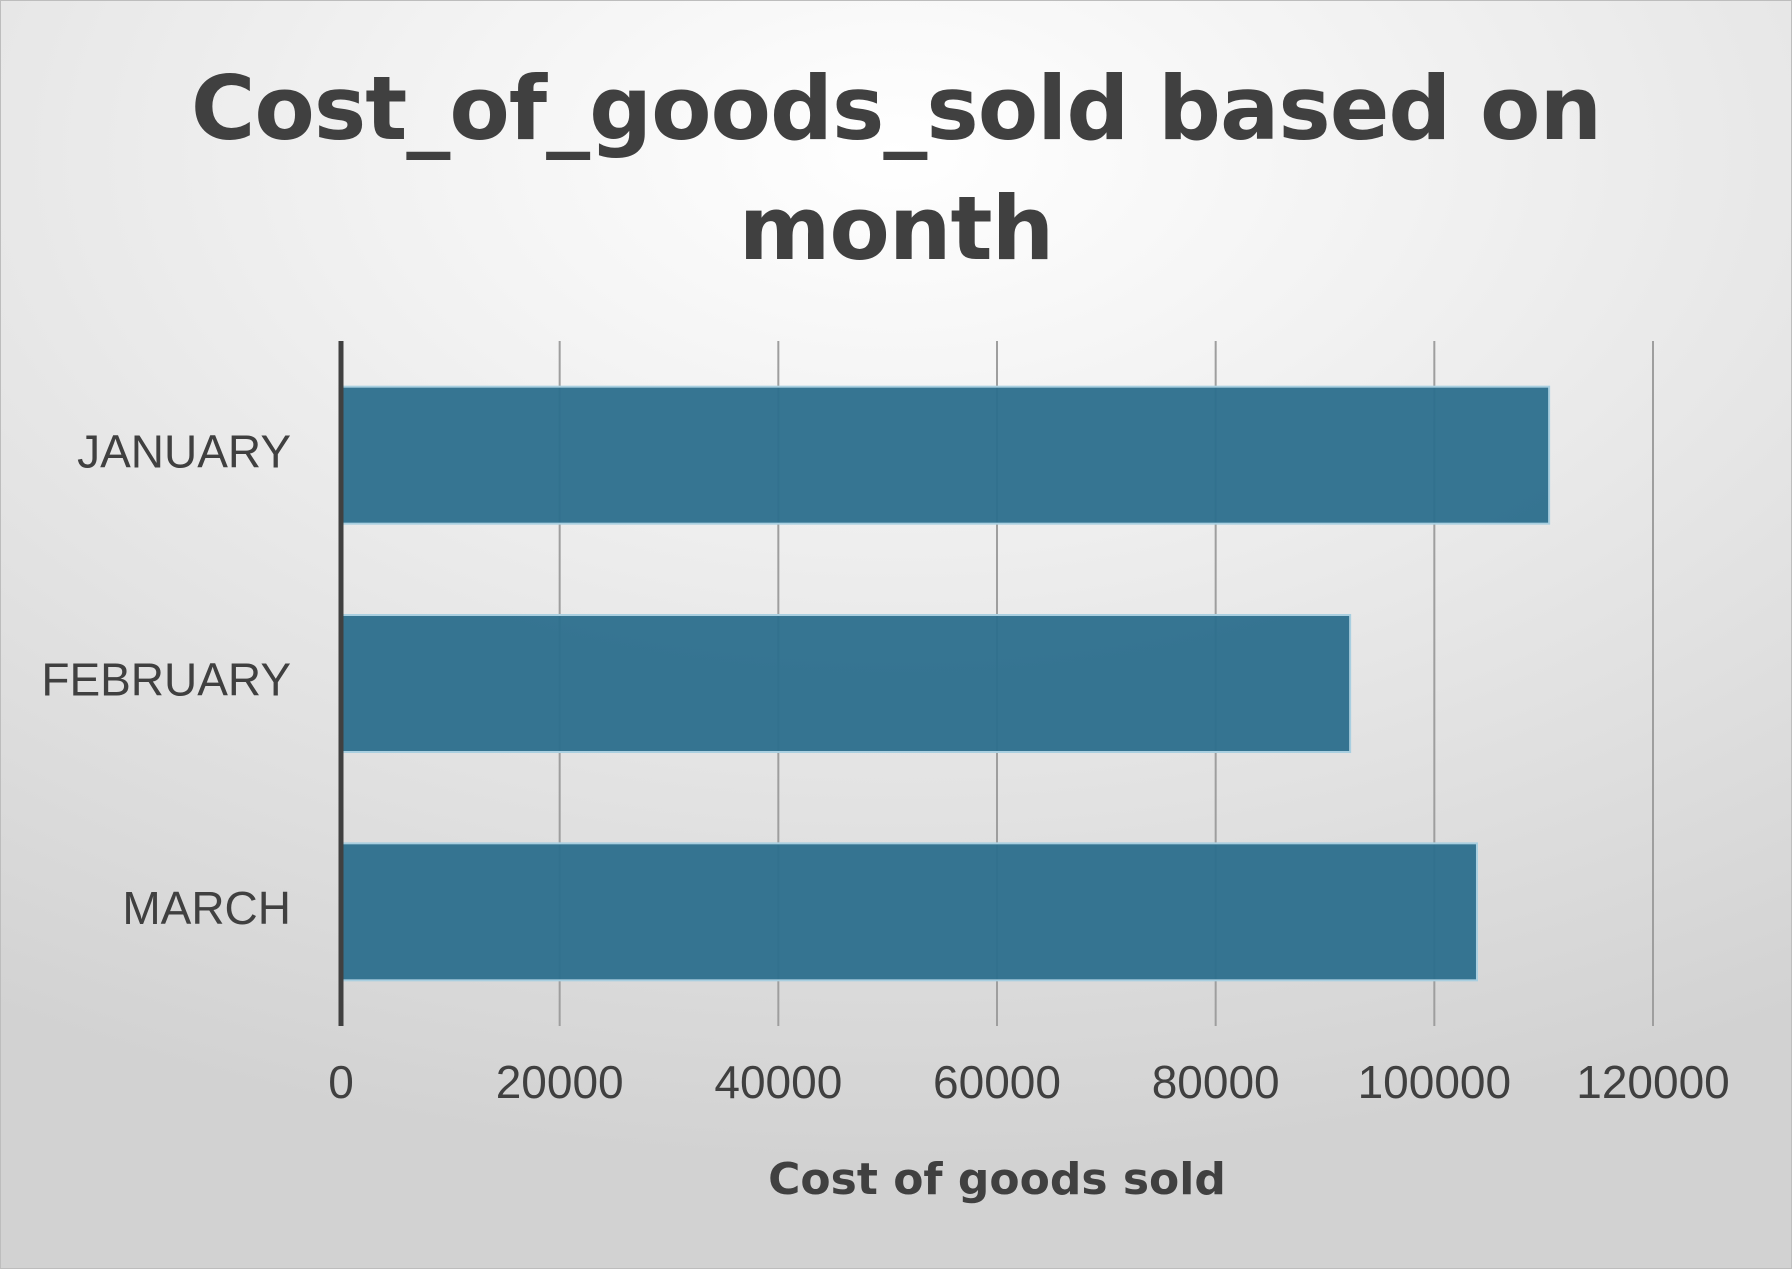 This screenshot has width=1792, height=1270. I want to click on category-label: MARCH, so click(206, 908).